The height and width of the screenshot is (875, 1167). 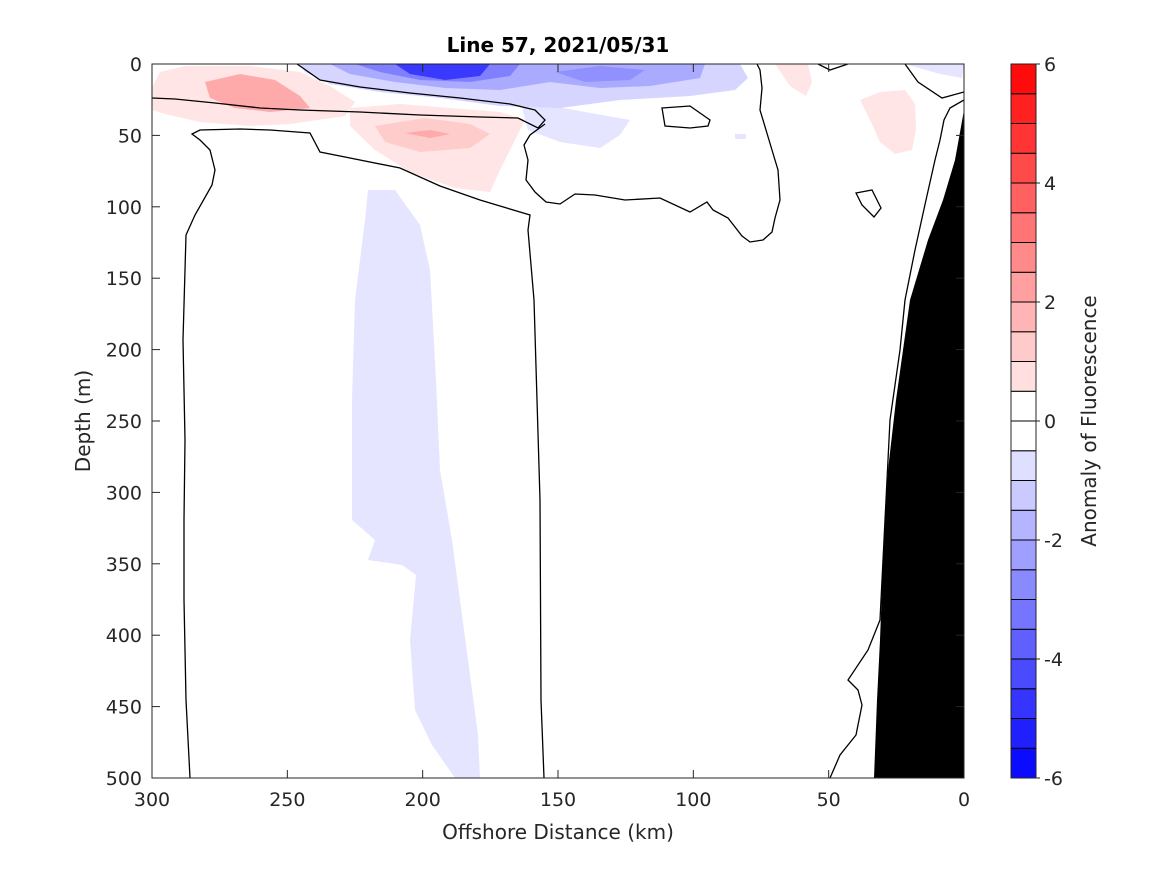 I want to click on positive-anomaly-east, so click(x=888, y=122).